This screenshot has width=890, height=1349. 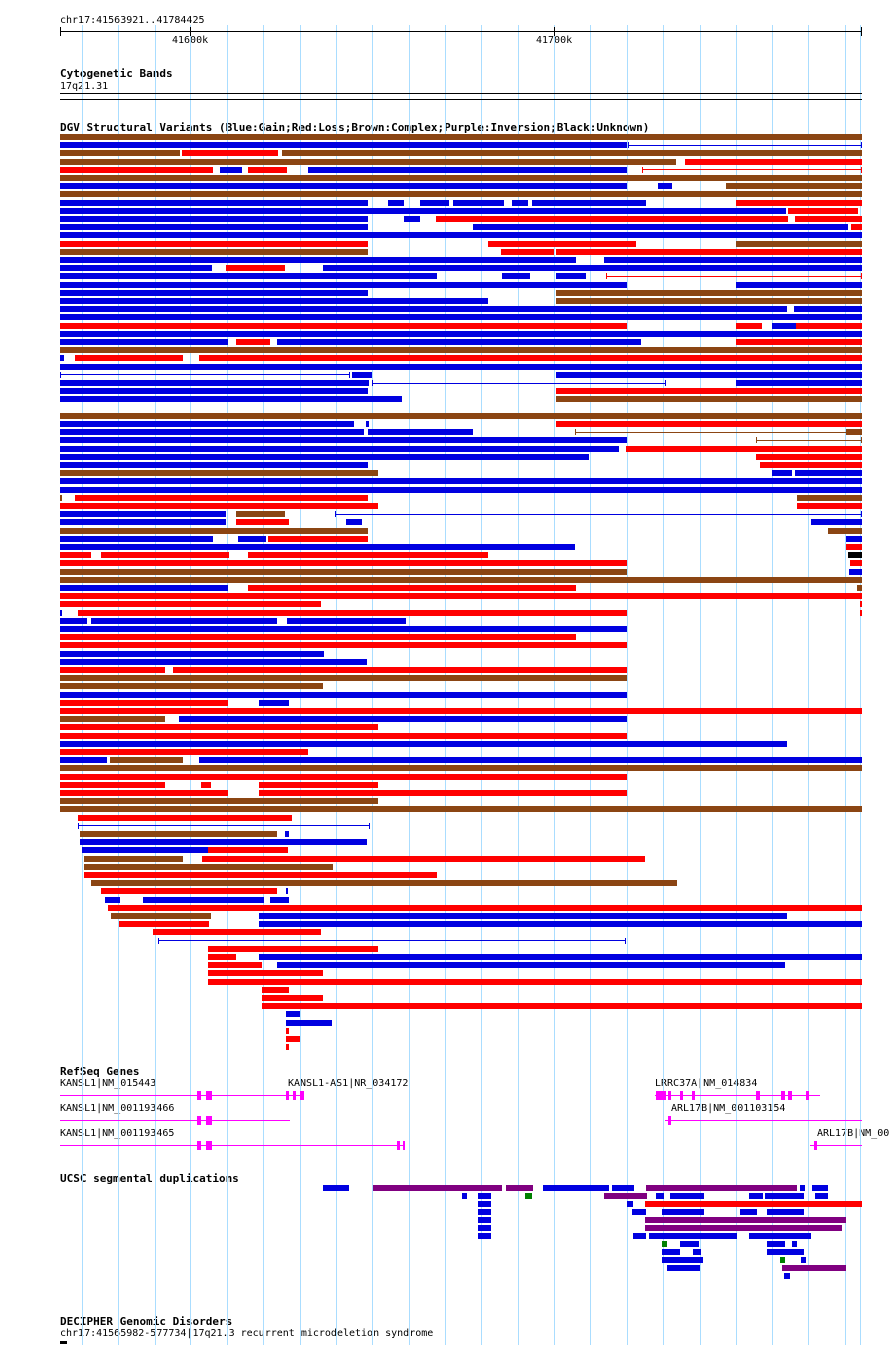 What do you see at coordinates (117, 1109) in the screenshot?
I see `gene-label-kansl1-nm001193466: KANSL1|NM_001193466` at bounding box center [117, 1109].